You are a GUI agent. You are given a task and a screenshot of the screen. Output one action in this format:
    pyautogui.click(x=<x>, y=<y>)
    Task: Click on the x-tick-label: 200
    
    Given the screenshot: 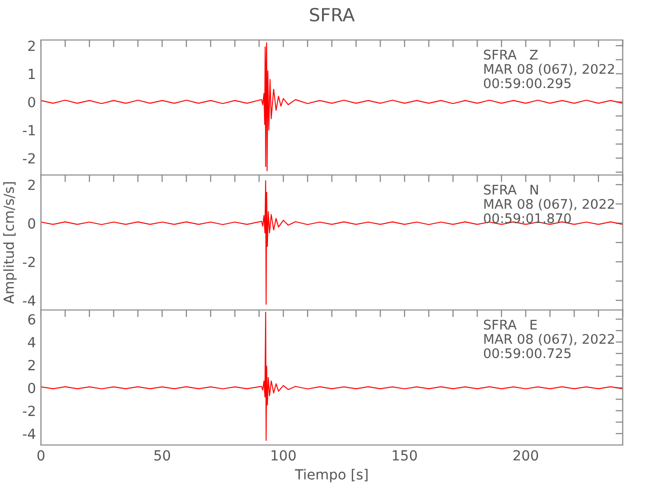 What is the action you would take?
    pyautogui.click(x=526, y=455)
    